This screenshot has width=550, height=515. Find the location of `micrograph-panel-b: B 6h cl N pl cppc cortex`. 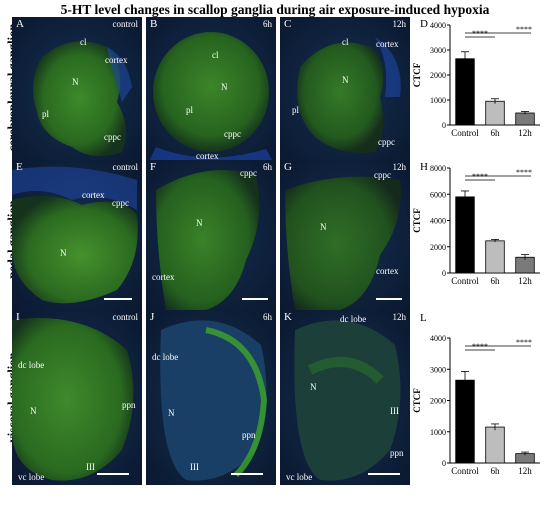

micrograph-panel-b: B 6h cl N pl cppc cortex is located at coordinates (211, 92).